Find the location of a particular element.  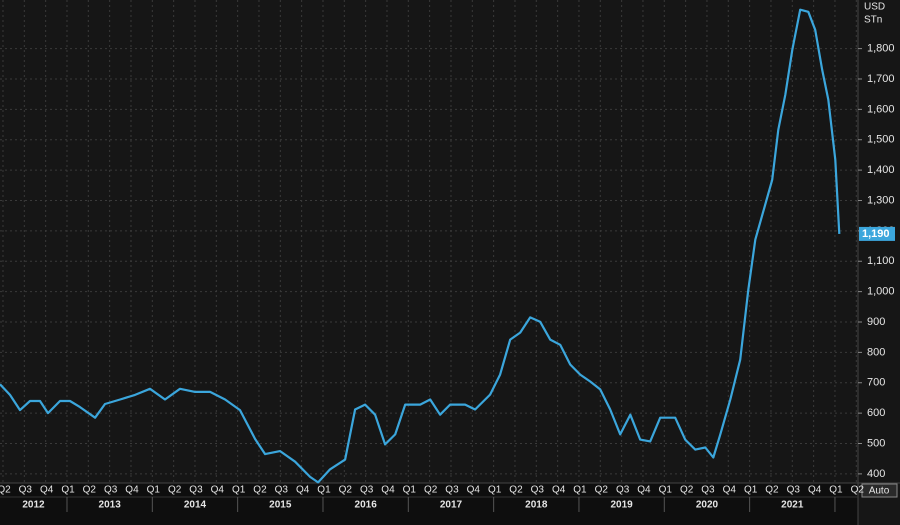

y-tick-label: 900 is located at coordinates (876, 322).